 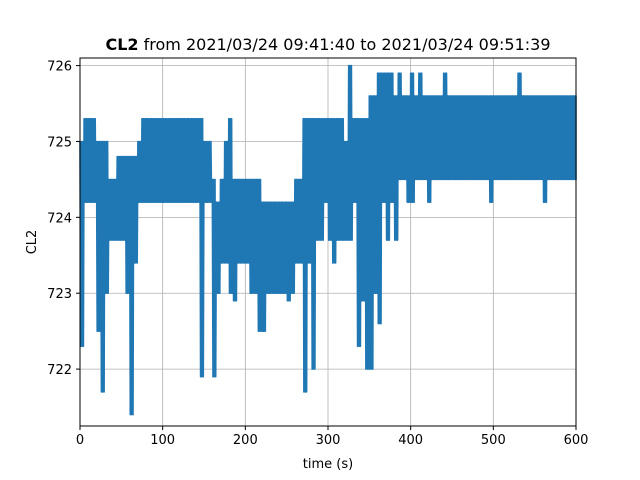 What do you see at coordinates (80, 440) in the screenshot?
I see `x-tick-label: 0` at bounding box center [80, 440].